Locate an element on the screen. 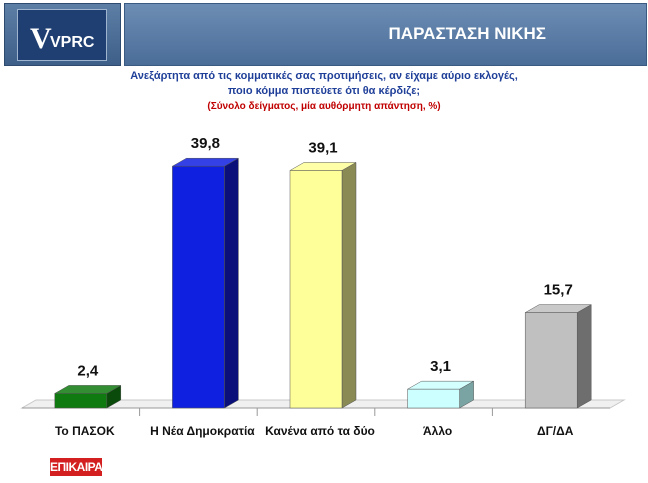 The image size is (648, 483). logo-text: VPRC is located at coordinates (72, 42).